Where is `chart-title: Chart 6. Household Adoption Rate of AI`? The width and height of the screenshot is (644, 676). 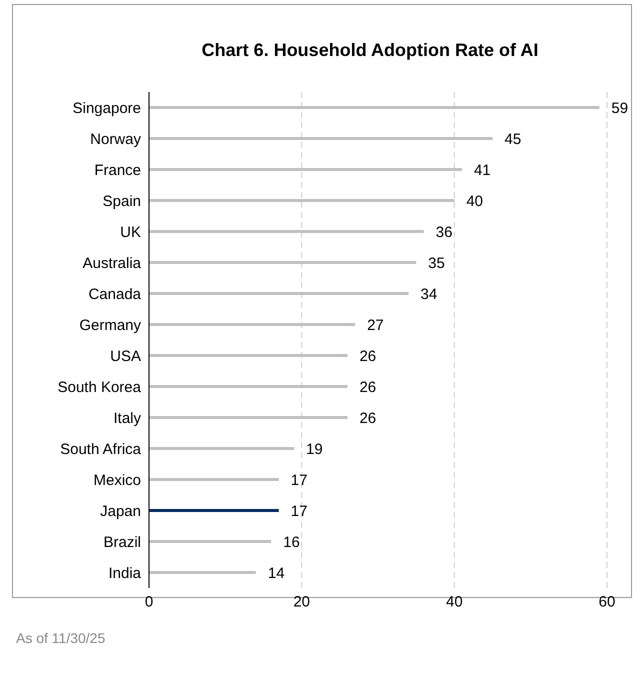
chart-title: Chart 6. Household Adoption Rate of AI is located at coordinates (370, 50).